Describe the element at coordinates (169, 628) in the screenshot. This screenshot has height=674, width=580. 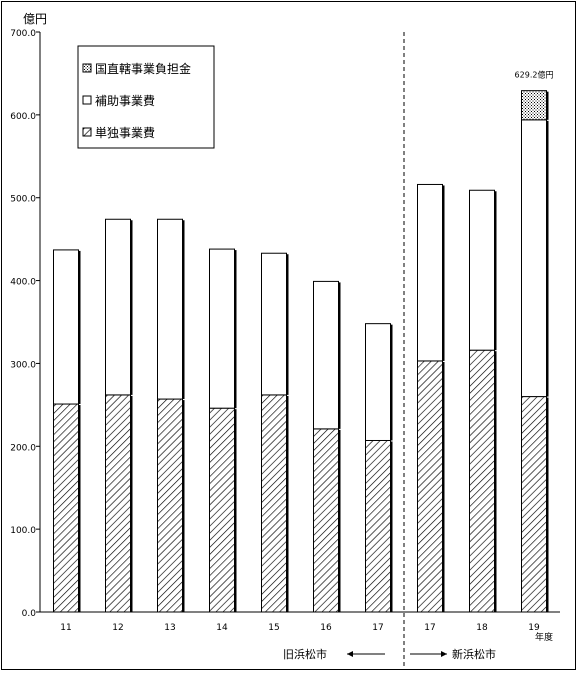
I see `x-tick-label: 13` at that location.